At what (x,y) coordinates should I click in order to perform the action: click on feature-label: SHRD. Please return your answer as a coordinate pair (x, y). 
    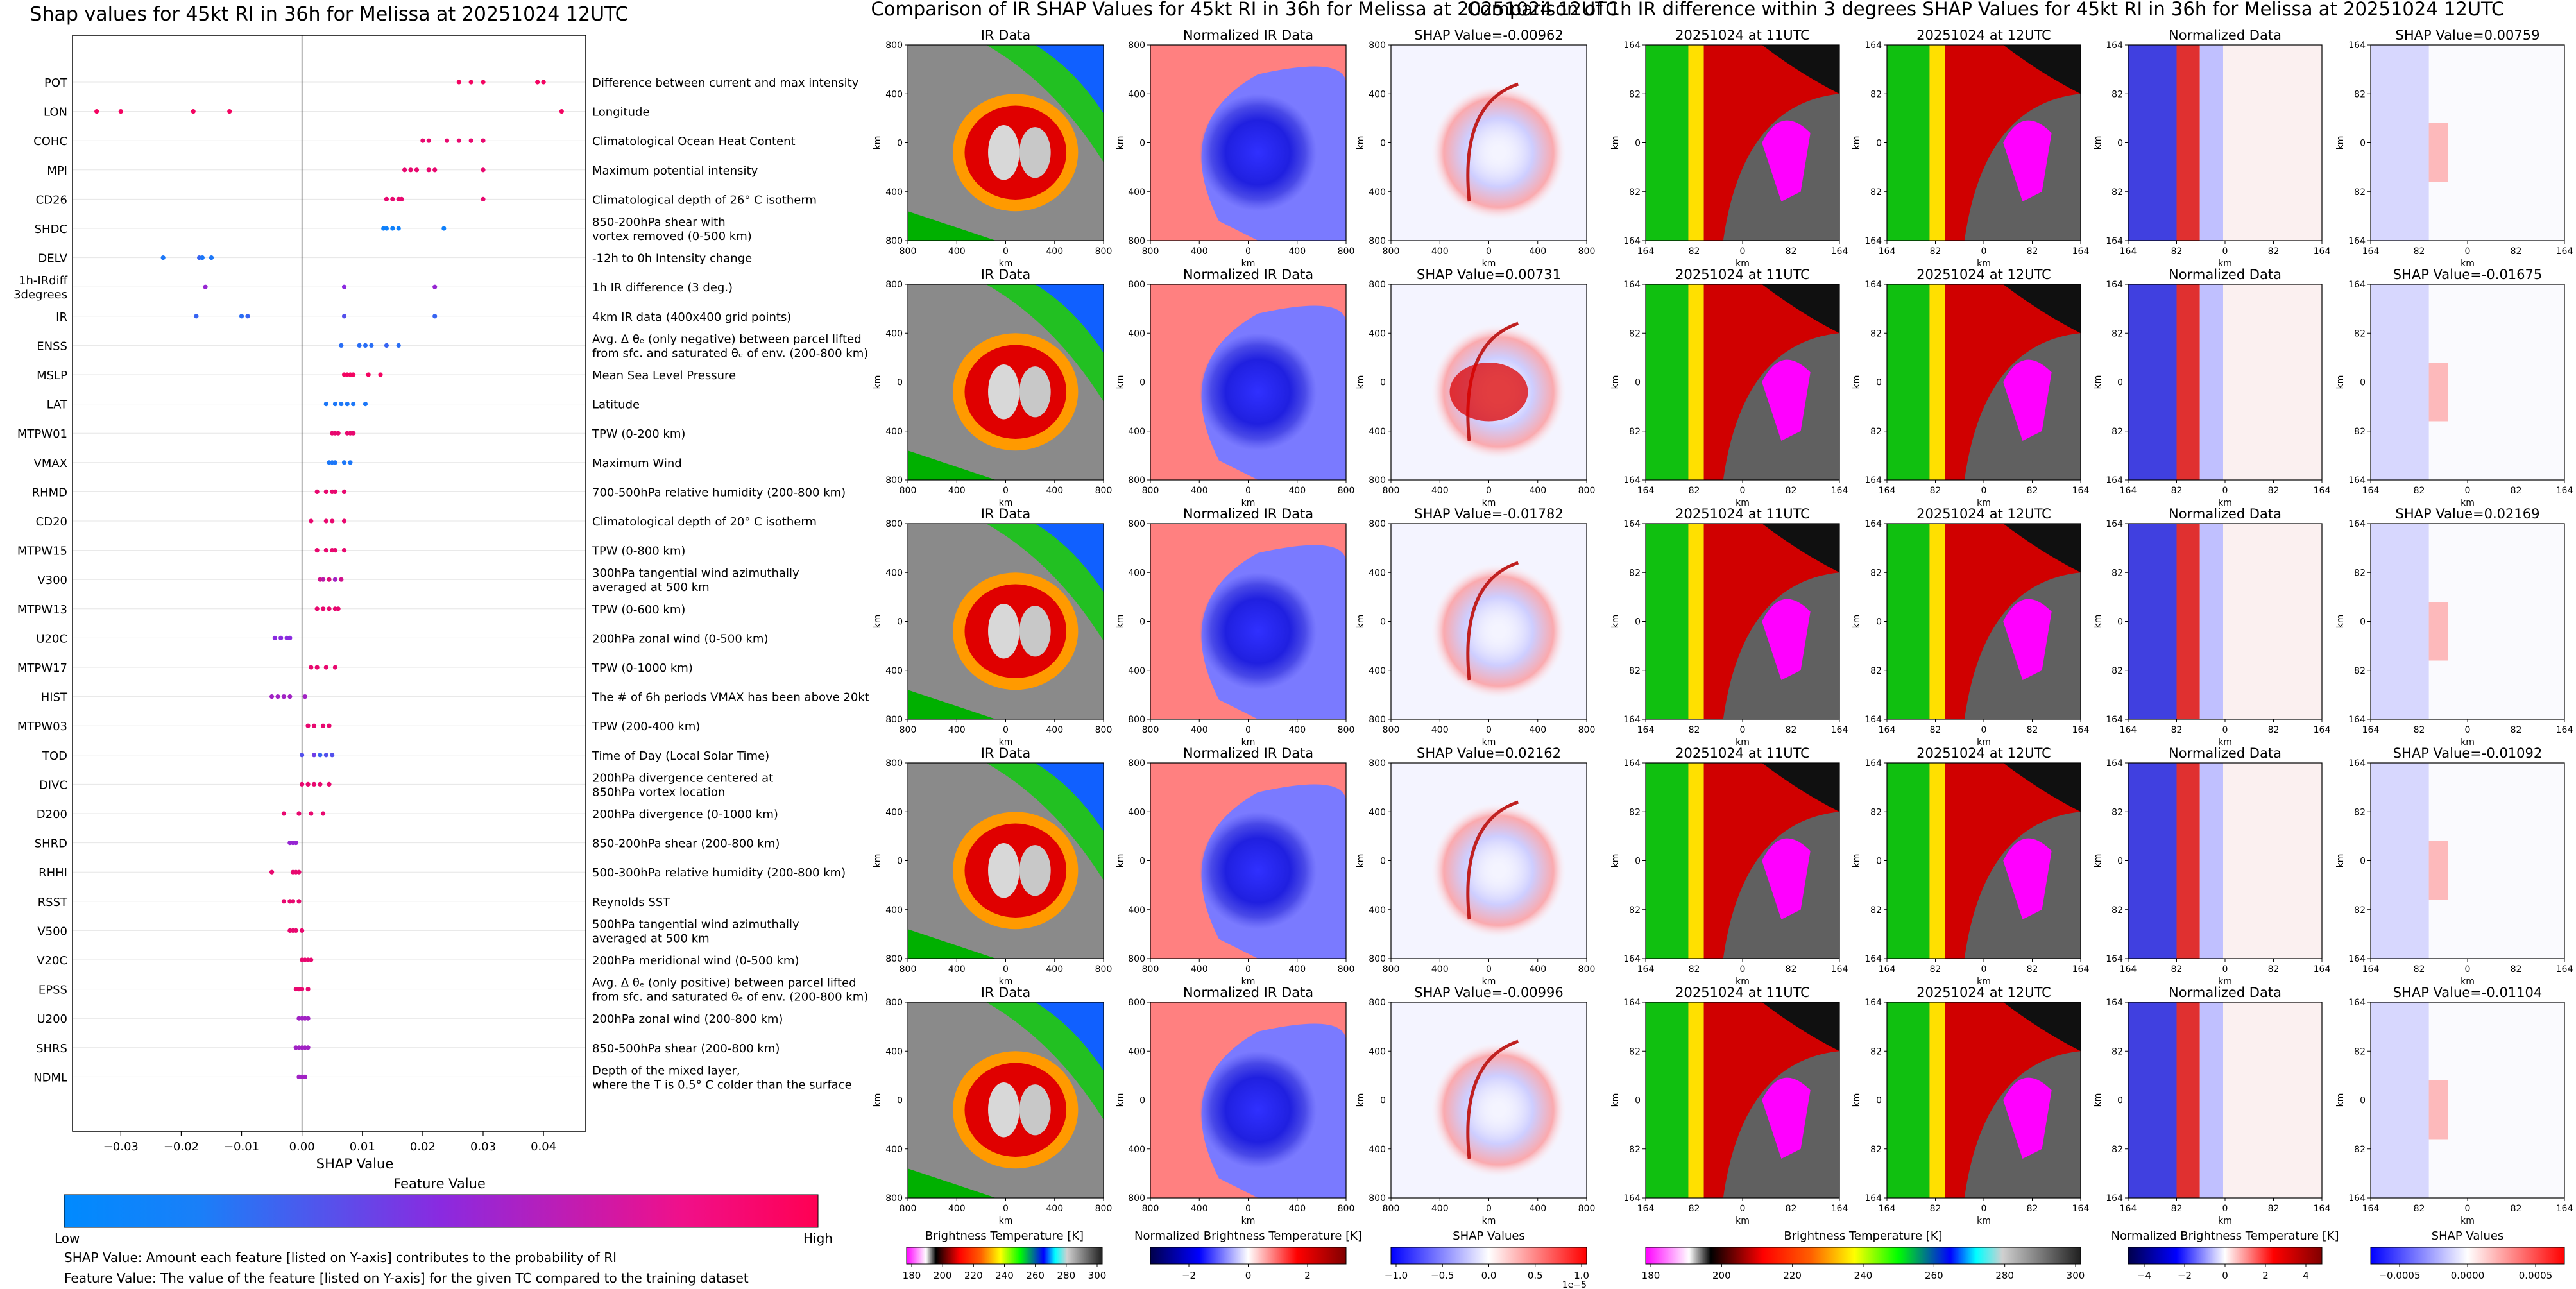
    Looking at the image, I should click on (51, 844).